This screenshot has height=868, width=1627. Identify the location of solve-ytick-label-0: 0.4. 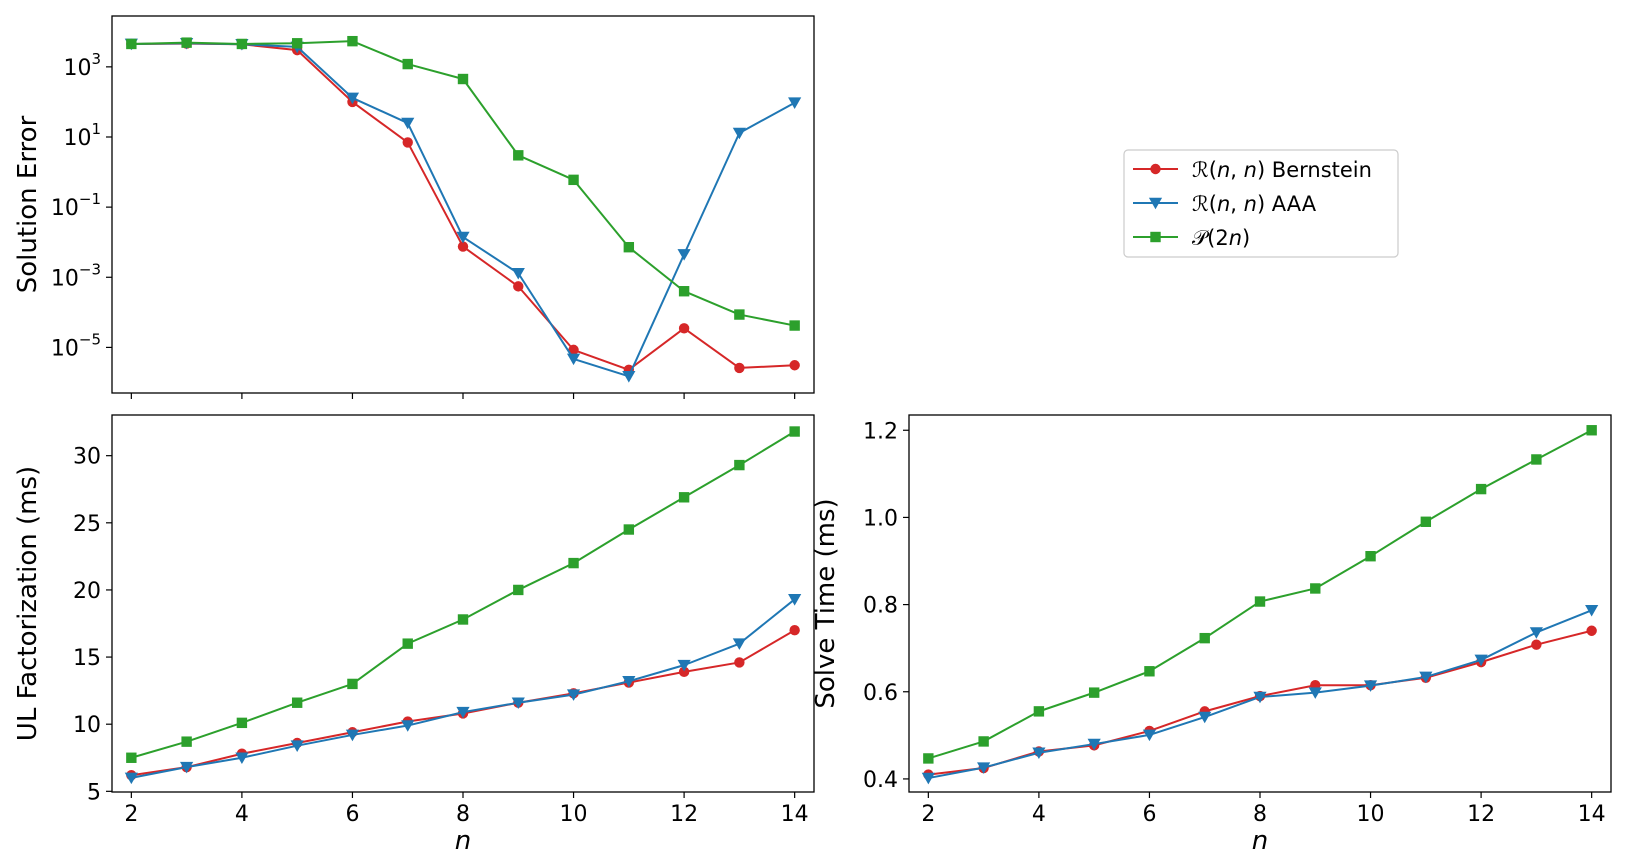
(880, 780).